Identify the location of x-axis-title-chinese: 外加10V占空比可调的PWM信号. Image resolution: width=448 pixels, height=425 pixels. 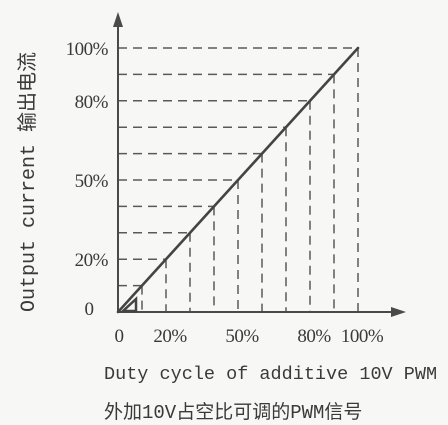
(233, 412).